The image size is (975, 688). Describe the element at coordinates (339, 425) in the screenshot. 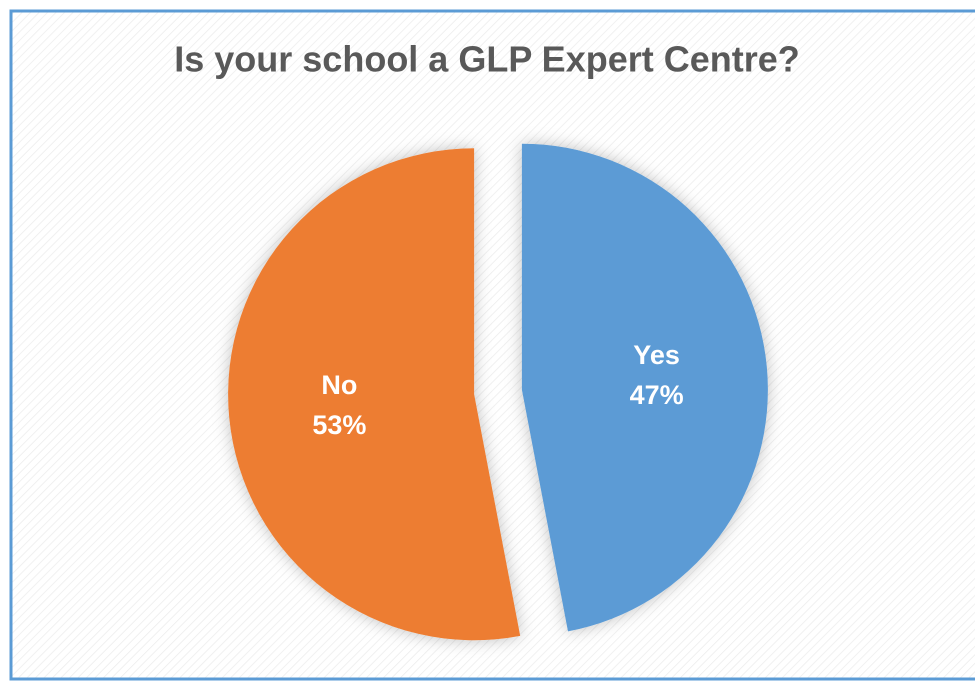

I see `slice-value-label: 53%` at that location.